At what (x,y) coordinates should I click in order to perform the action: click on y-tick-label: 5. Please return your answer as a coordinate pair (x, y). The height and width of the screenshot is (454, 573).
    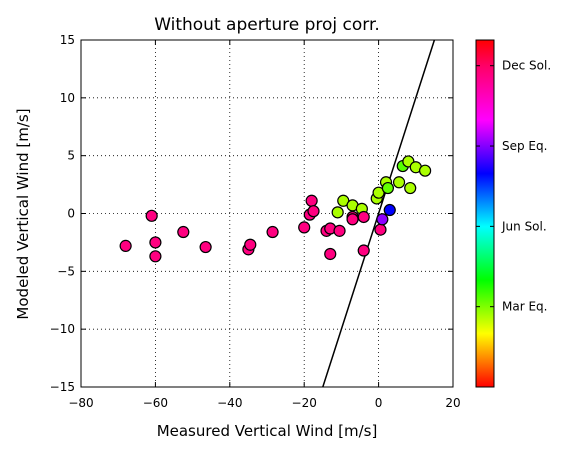
    Looking at the image, I should click on (71, 156).